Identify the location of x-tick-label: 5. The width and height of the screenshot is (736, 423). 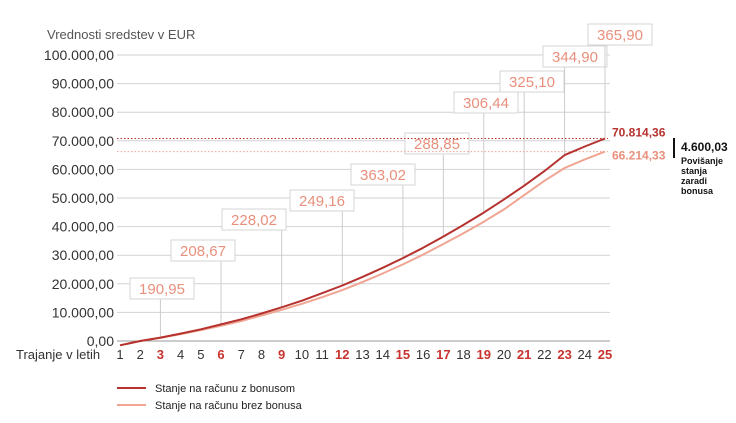
(200, 354).